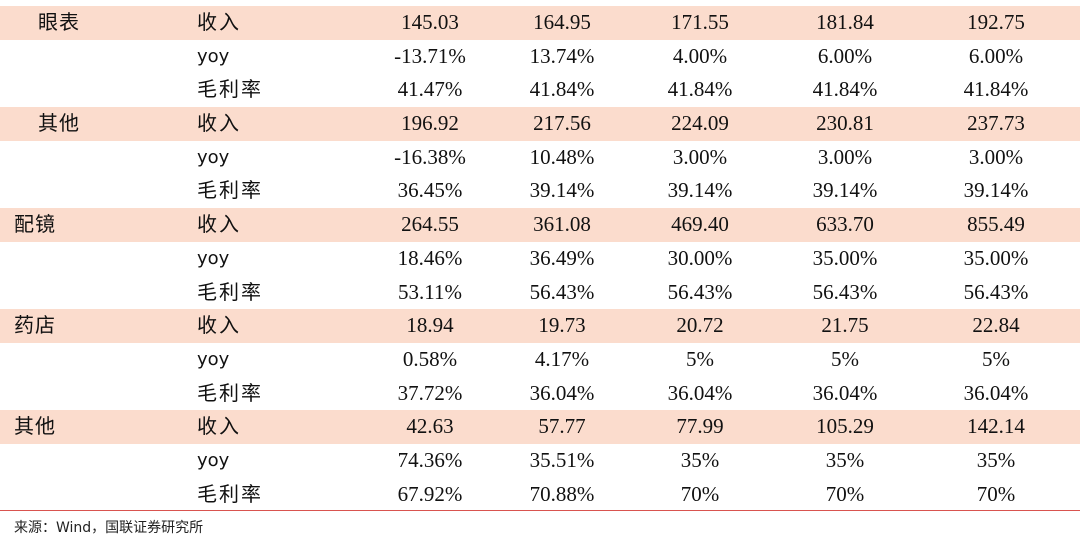  What do you see at coordinates (562, 493) in the screenshot?
I see `value-cell: 70.88%` at bounding box center [562, 493].